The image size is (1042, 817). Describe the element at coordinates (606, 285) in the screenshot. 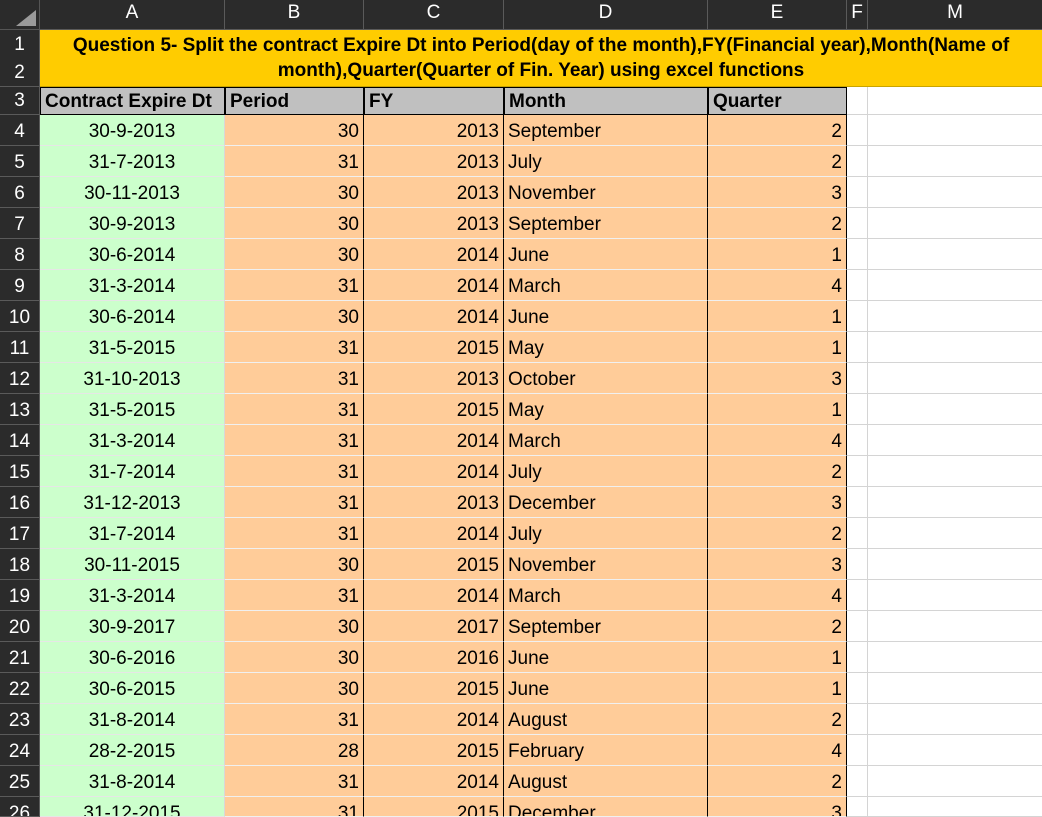

I see `month-cell: March` at that location.